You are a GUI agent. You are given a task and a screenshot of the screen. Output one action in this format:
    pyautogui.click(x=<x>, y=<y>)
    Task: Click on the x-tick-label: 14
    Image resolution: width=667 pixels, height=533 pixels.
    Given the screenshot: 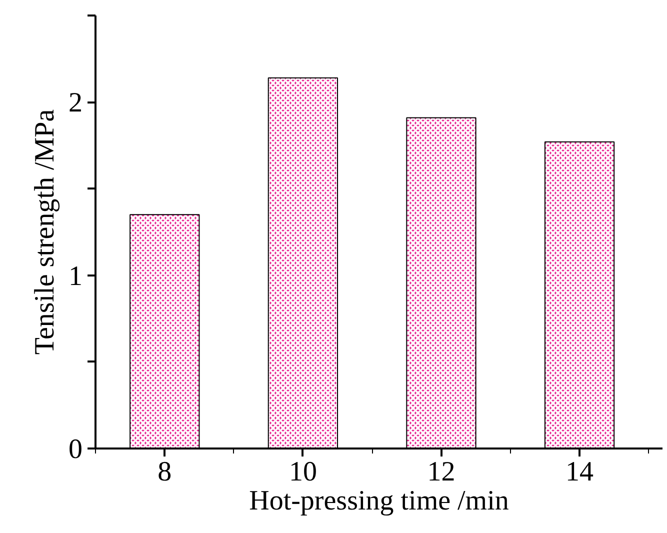 What is the action you would take?
    pyautogui.click(x=580, y=472)
    